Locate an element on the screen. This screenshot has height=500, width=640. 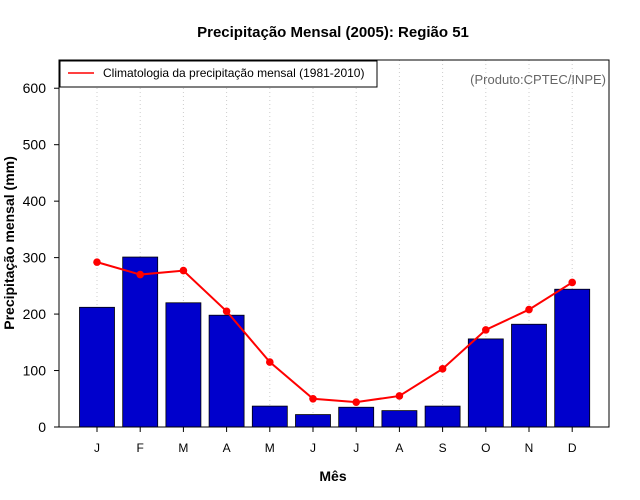
y-tick-label: 300 is located at coordinates (35, 258).